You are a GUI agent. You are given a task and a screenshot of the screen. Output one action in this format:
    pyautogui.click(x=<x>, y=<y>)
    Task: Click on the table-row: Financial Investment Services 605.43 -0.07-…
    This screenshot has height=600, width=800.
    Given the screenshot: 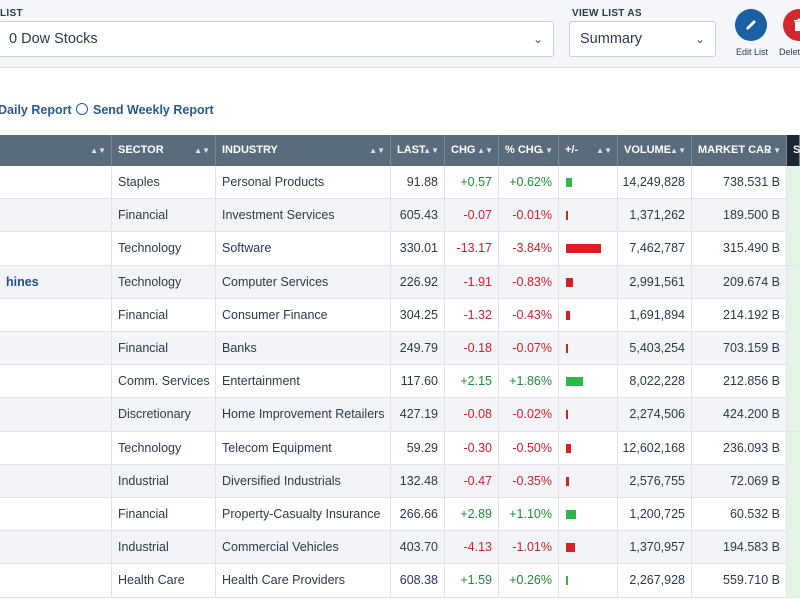 What is the action you would take?
    pyautogui.click(x=400, y=216)
    